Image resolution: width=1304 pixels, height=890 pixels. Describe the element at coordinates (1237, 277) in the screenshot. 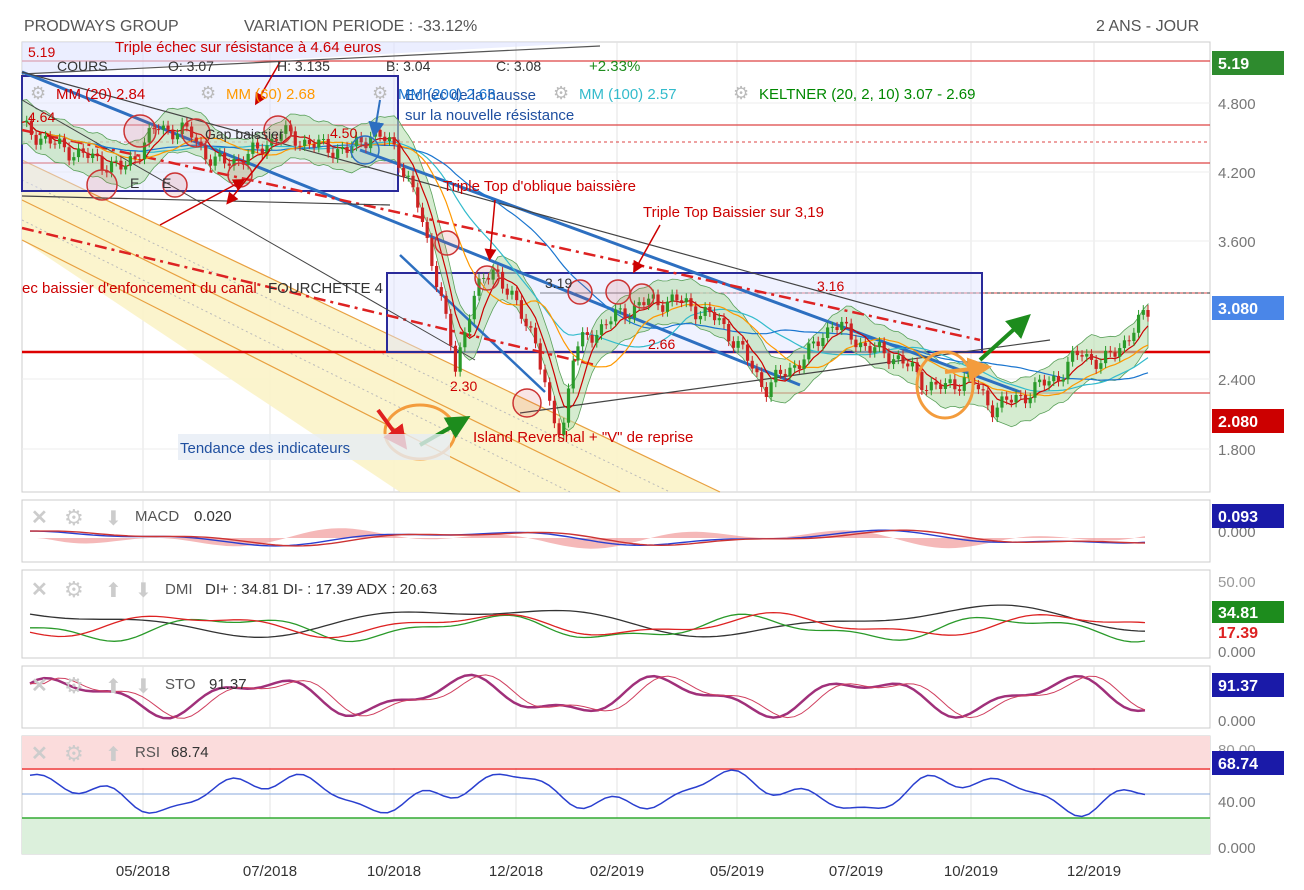

I see `price-y-axis: 4.800 4.200 3.600 2.400 1.800` at that location.